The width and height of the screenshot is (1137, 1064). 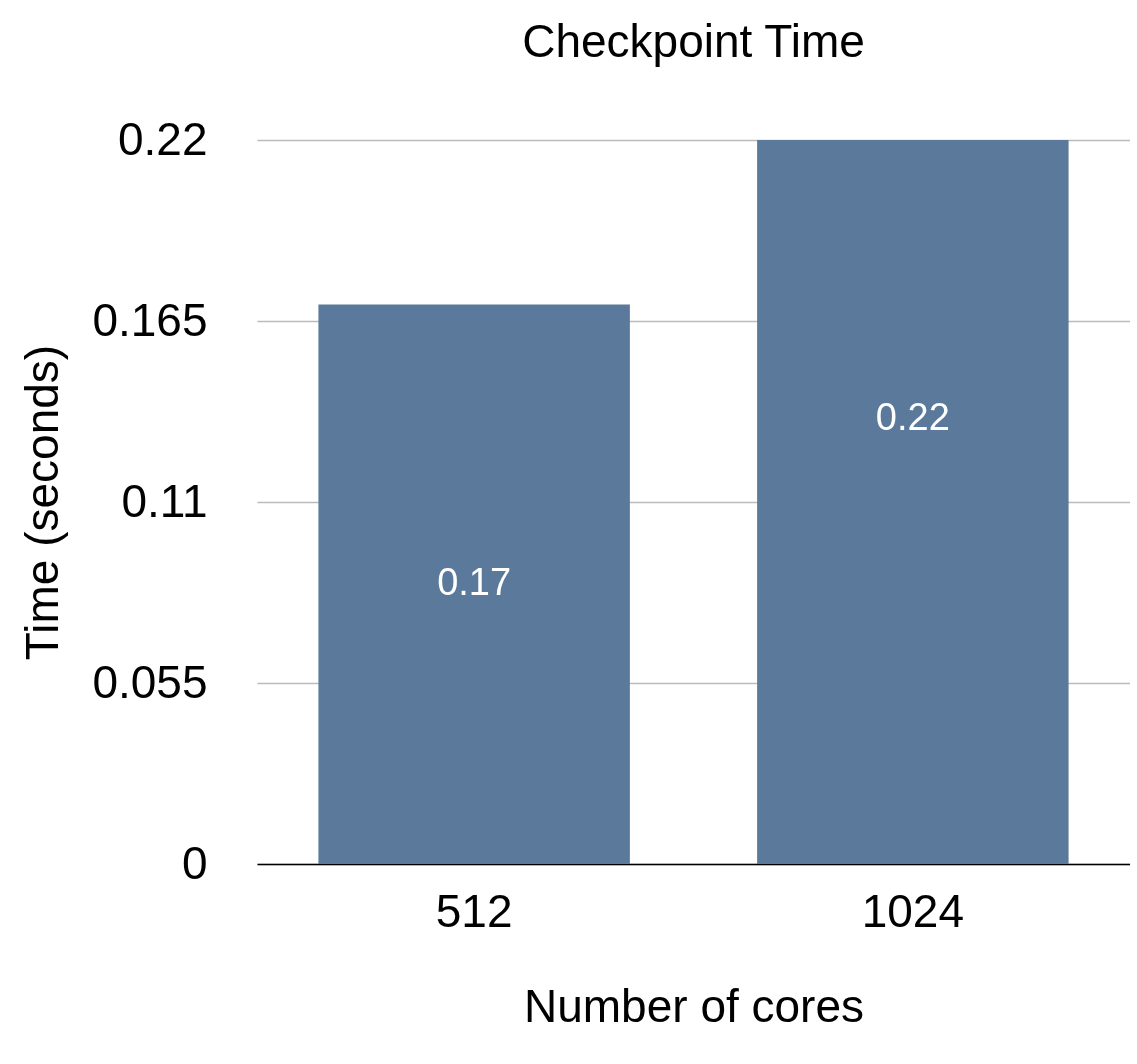 I want to click on y-axis-title: Time (seconds), so click(x=42, y=502).